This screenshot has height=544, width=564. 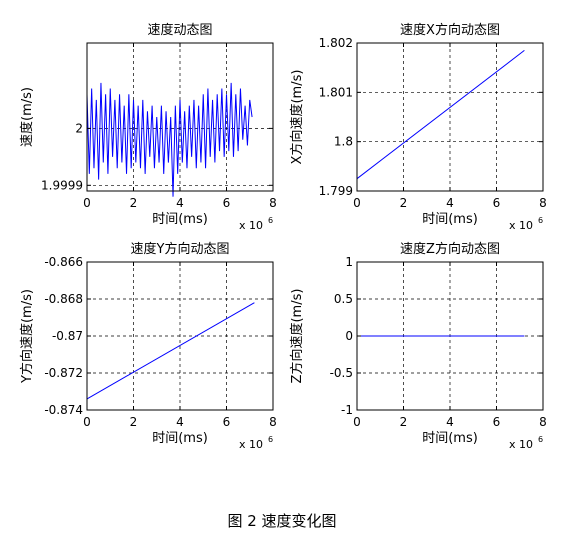 I want to click on chart1-x-tick-label: 0, so click(x=87, y=203).